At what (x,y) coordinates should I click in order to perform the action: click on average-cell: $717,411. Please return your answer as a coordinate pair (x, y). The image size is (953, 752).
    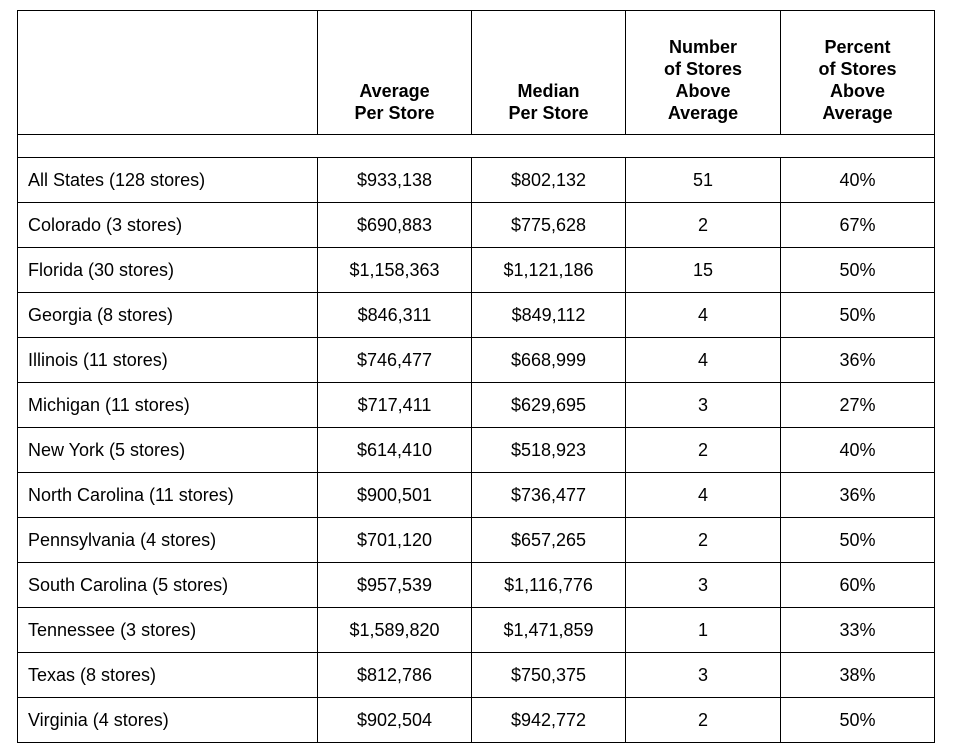
    Looking at the image, I should click on (394, 405).